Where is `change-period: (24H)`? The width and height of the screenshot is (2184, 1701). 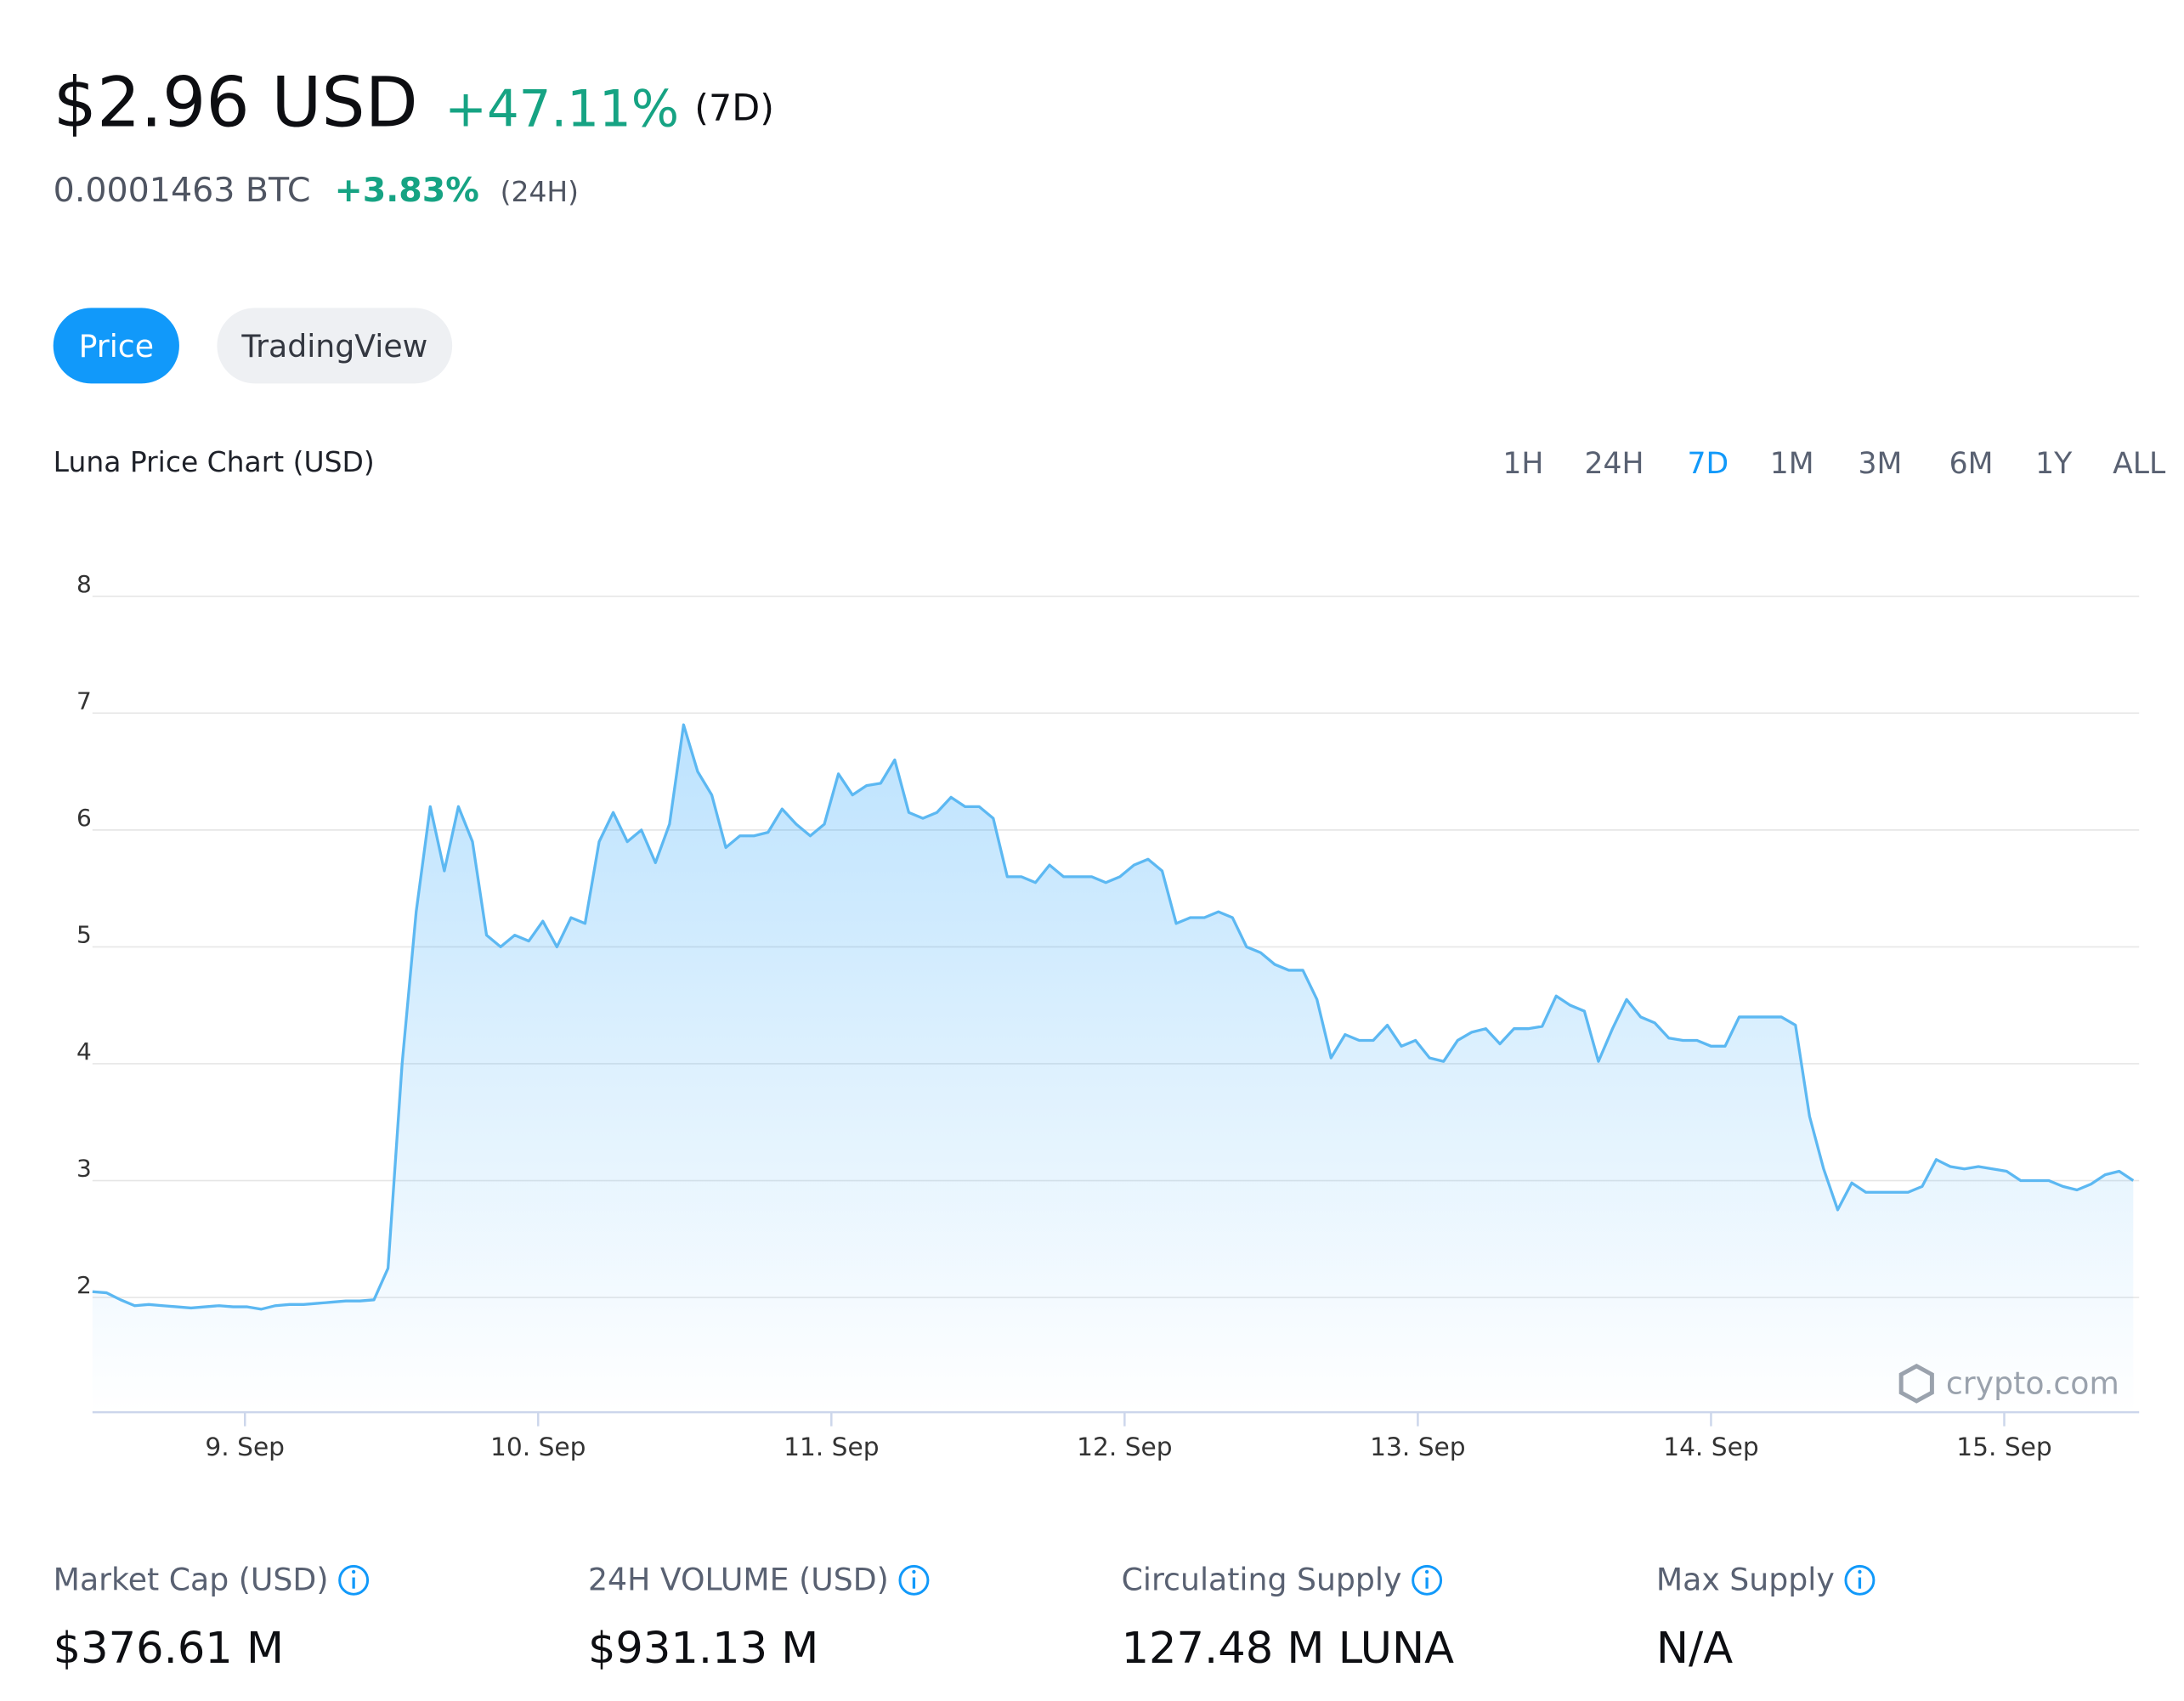 change-period: (24H) is located at coordinates (540, 191).